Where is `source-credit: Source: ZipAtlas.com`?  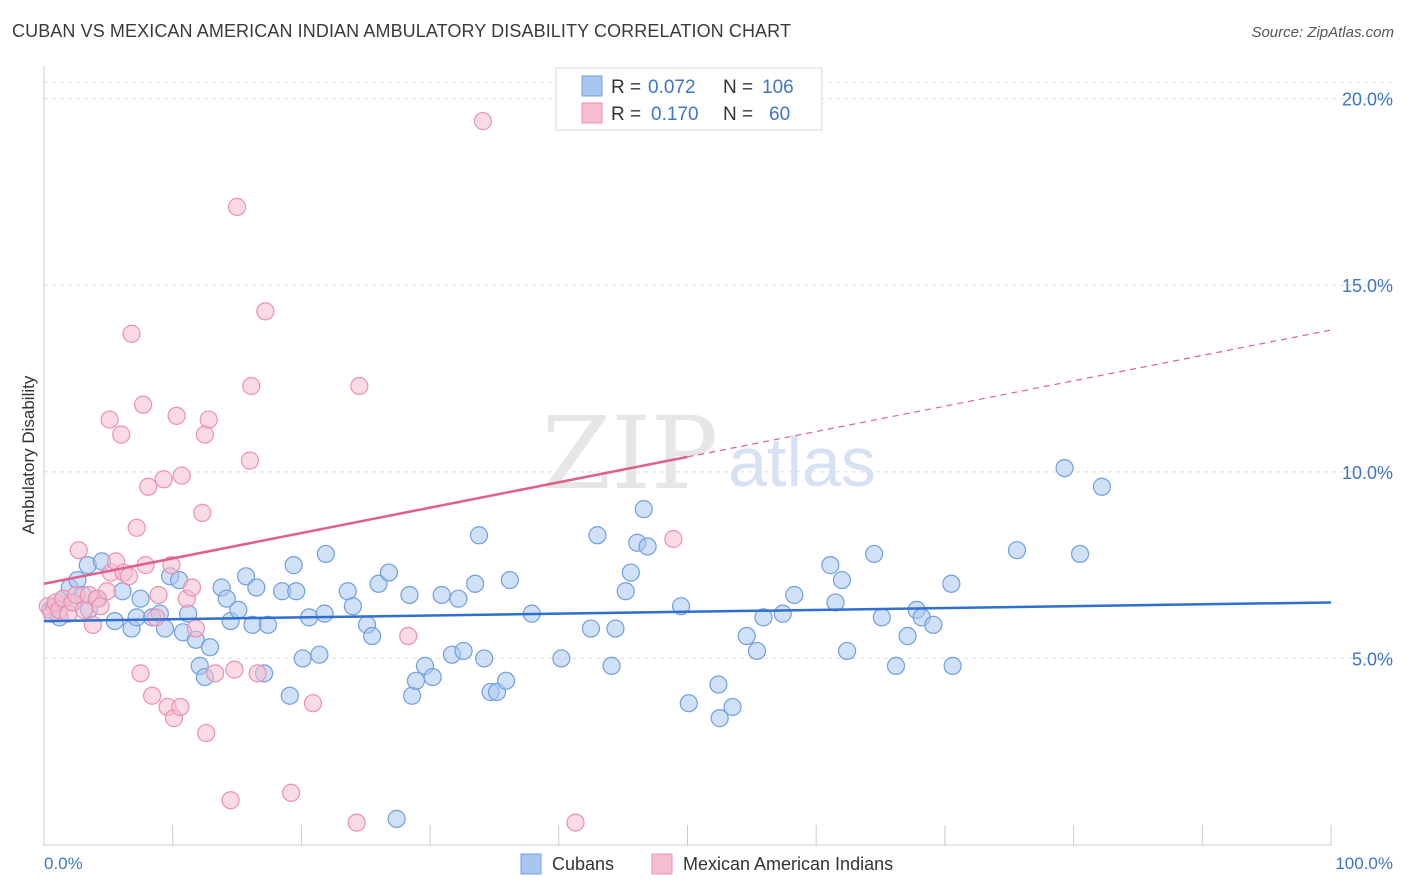 source-credit: Source: ZipAtlas.com is located at coordinates (1322, 32).